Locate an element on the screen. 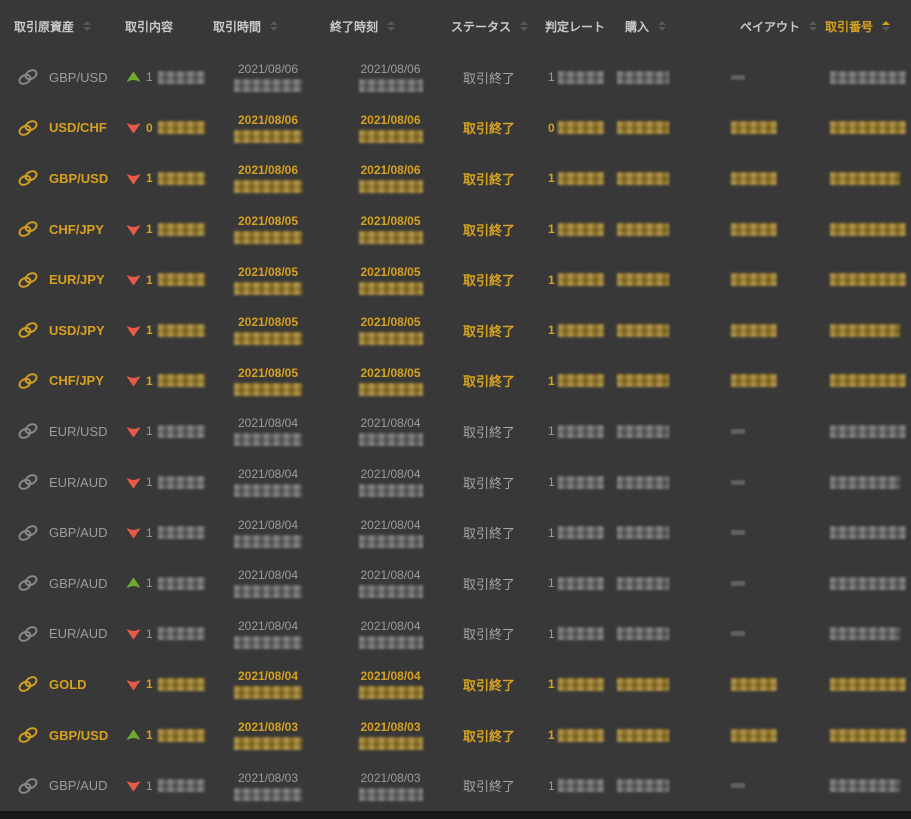 This screenshot has height=819, width=911. column-header-status: ステータス is located at coordinates (492, 26).